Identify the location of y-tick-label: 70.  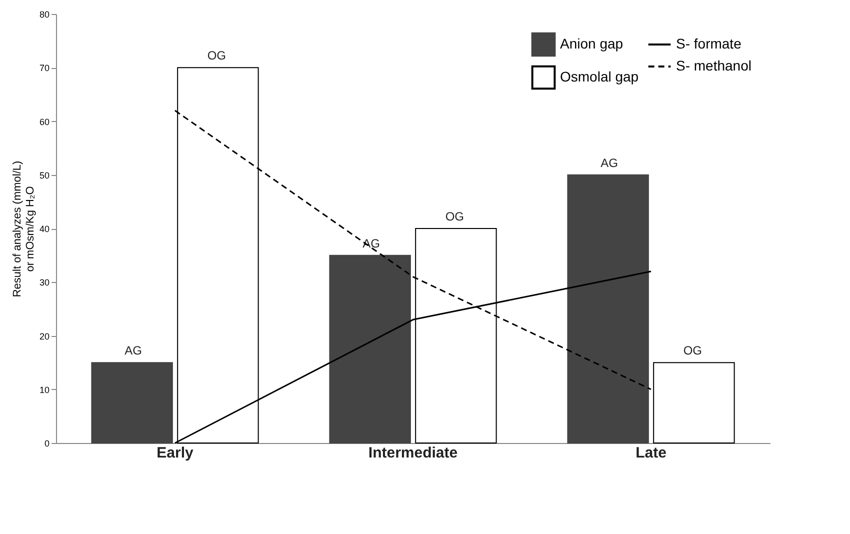
(44, 68).